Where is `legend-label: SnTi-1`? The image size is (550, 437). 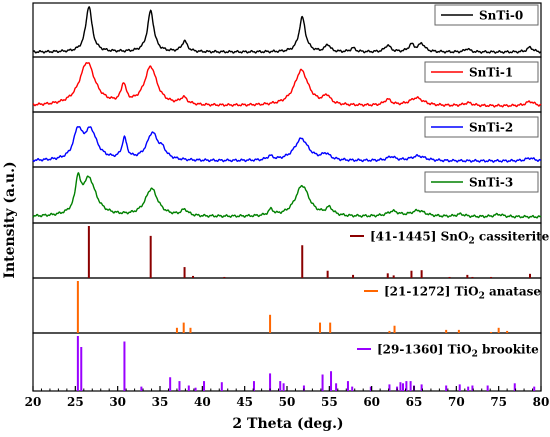 legend-label: SnTi-1 is located at coordinates (491, 73).